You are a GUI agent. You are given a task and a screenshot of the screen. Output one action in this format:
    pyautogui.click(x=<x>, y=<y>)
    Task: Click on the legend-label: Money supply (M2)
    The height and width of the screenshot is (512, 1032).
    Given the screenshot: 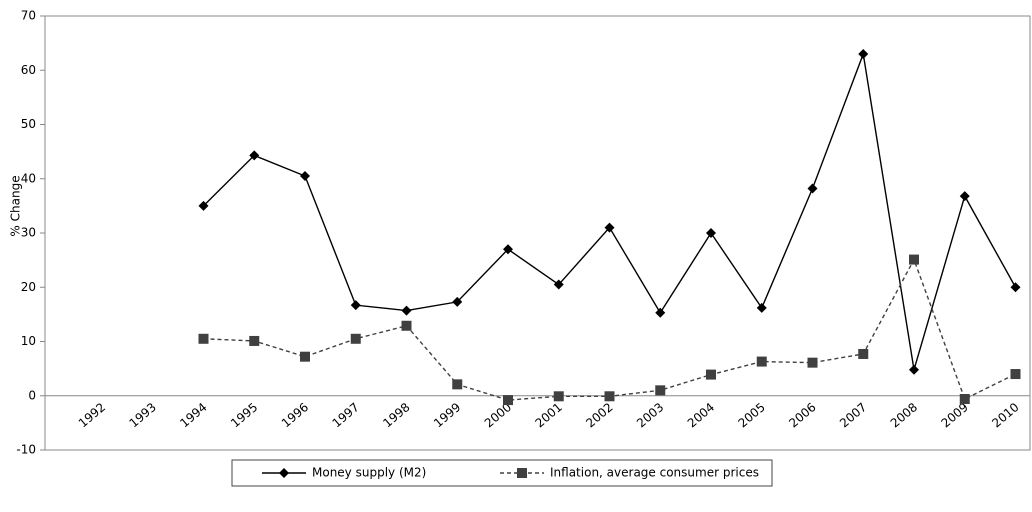 What is the action you would take?
    pyautogui.click(x=369, y=473)
    